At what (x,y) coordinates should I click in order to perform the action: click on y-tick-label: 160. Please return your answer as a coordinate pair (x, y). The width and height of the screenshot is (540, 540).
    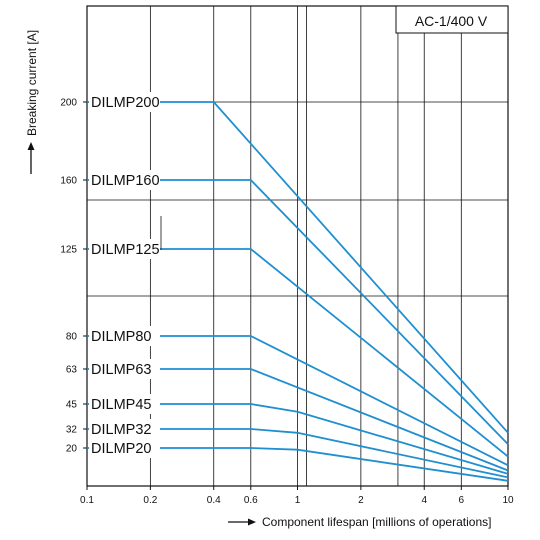
    Looking at the image, I should click on (68, 181).